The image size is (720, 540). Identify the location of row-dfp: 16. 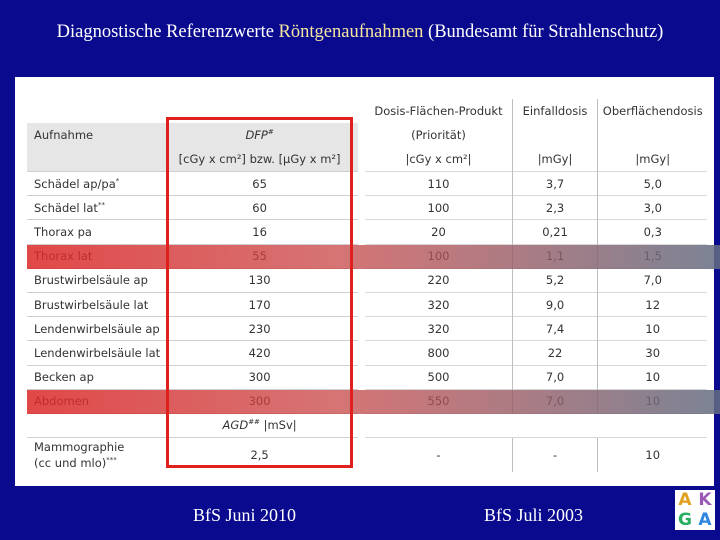
(260, 232).